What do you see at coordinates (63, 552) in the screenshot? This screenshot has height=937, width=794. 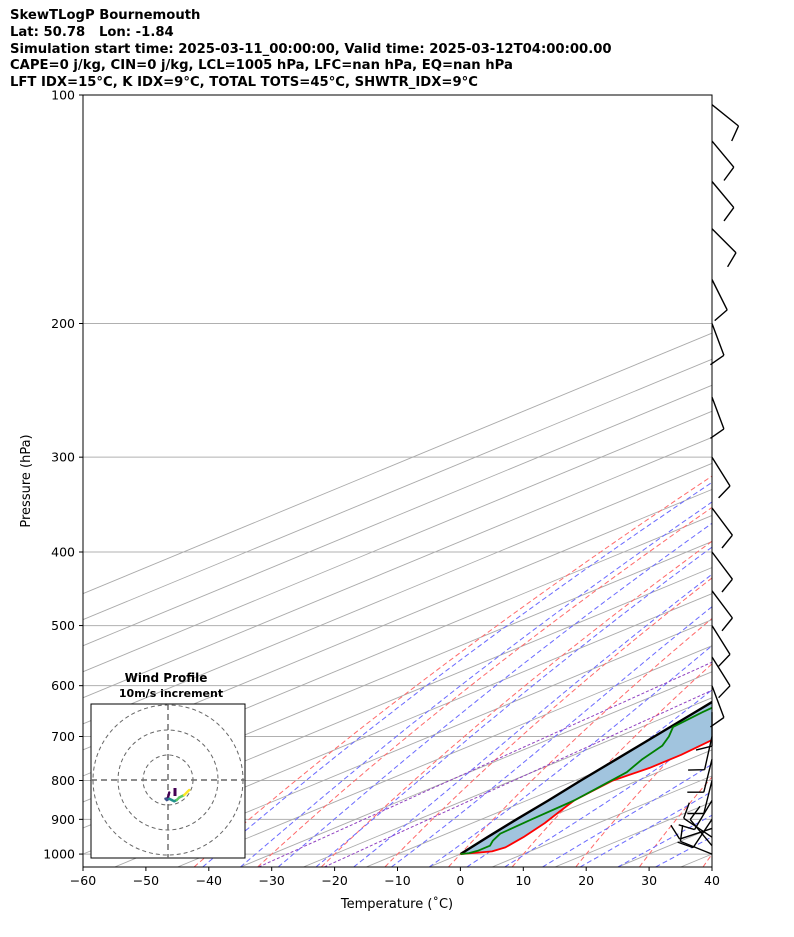 I see `y-tick-label: 400` at bounding box center [63, 552].